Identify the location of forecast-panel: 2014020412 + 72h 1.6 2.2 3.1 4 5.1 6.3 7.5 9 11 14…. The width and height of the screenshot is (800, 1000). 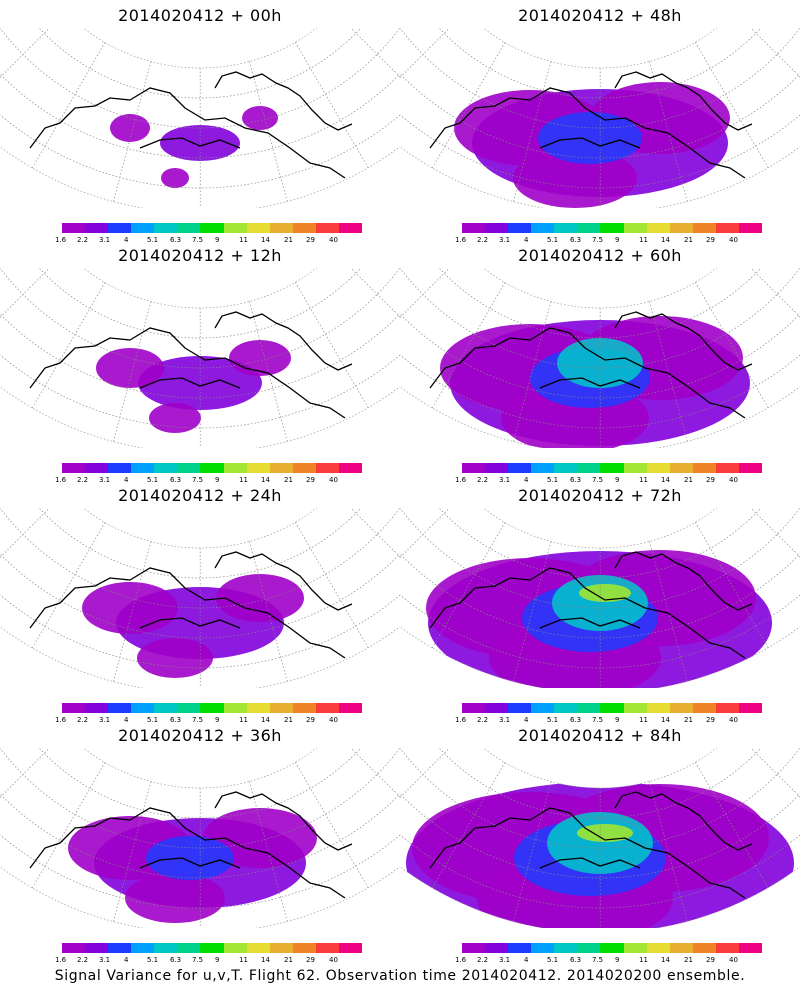
(600, 602).